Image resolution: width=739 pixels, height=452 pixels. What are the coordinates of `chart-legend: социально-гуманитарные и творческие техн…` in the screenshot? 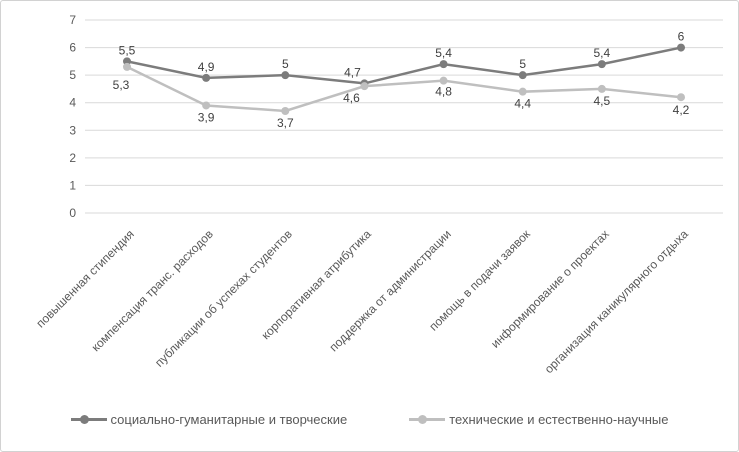 It's located at (369, 419).